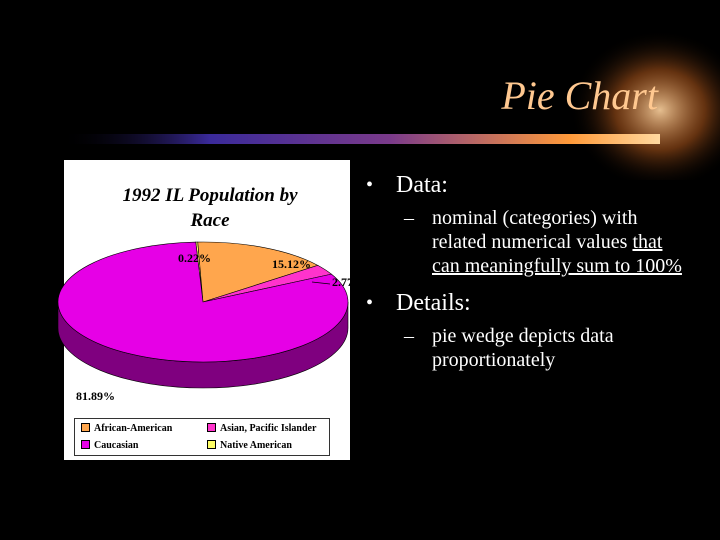  I want to click on bullet-data-label: Data:, so click(422, 185).